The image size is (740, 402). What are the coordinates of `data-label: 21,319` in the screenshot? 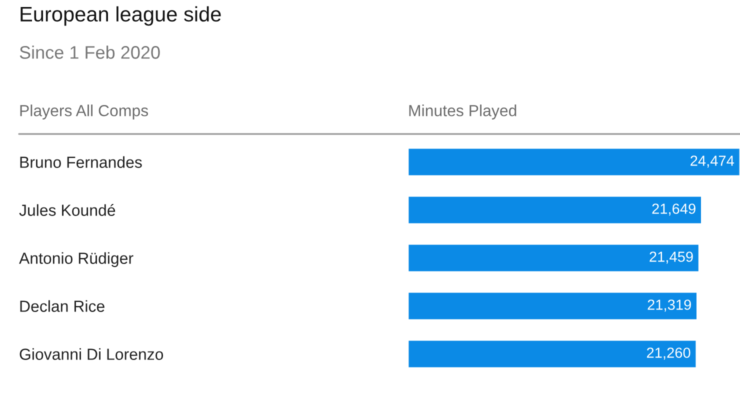 It's located at (669, 306).